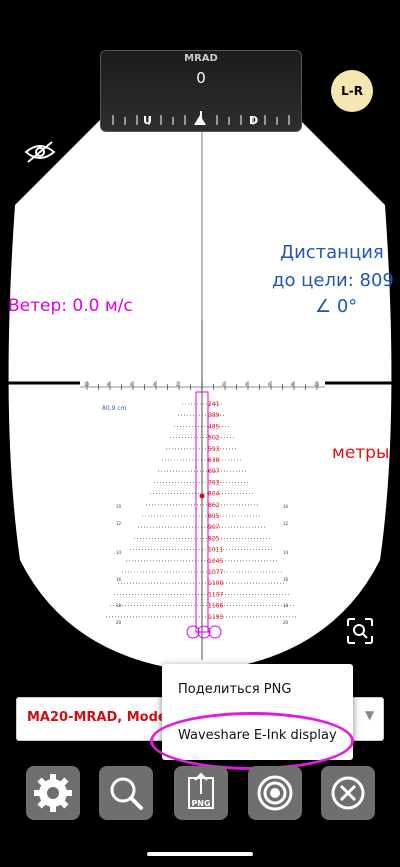 This screenshot has height=867, width=400. I want to click on bottom-circles, so click(204, 632).